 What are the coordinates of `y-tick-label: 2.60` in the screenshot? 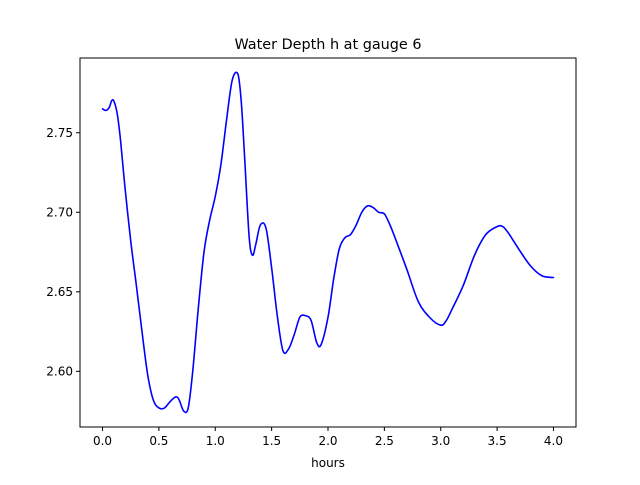 It's located at (59, 371).